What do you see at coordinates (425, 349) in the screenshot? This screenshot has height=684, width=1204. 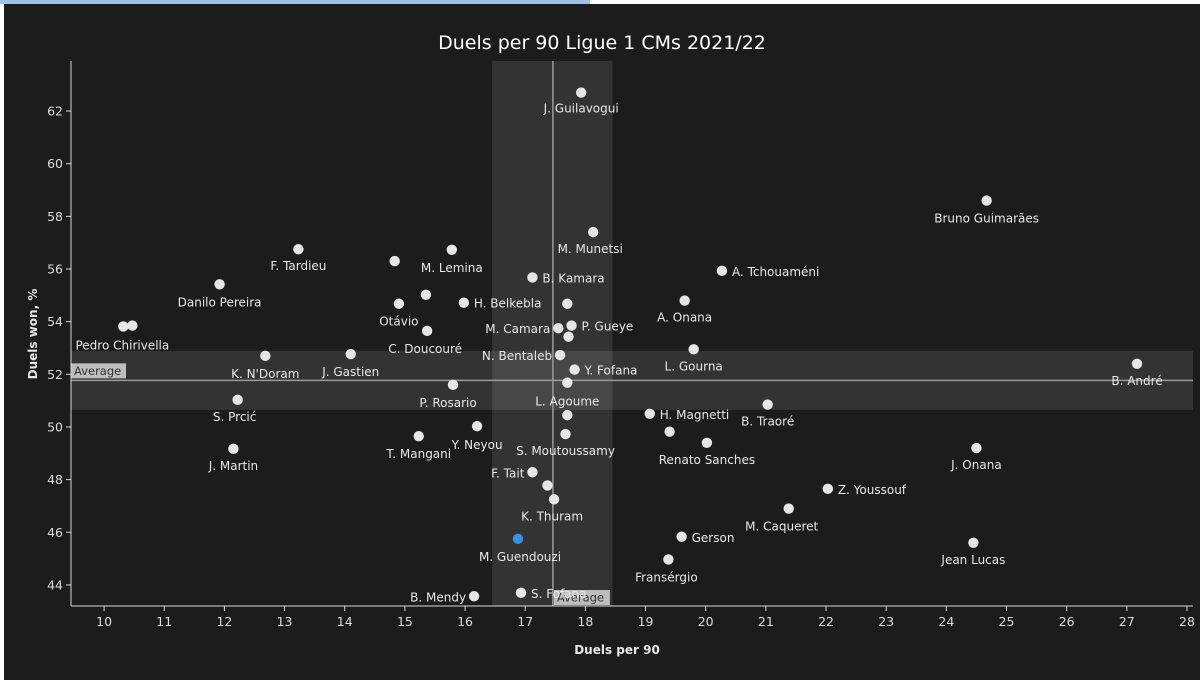 I see `point-label: C. Doucouré` at bounding box center [425, 349].